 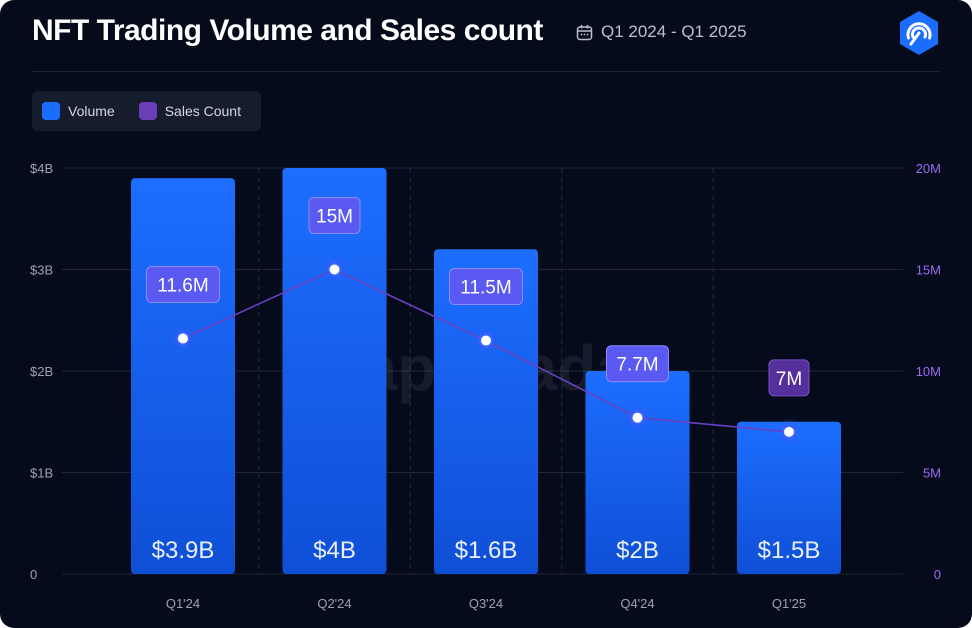 I want to click on legend-swatch-sales-count, so click(x=147, y=111).